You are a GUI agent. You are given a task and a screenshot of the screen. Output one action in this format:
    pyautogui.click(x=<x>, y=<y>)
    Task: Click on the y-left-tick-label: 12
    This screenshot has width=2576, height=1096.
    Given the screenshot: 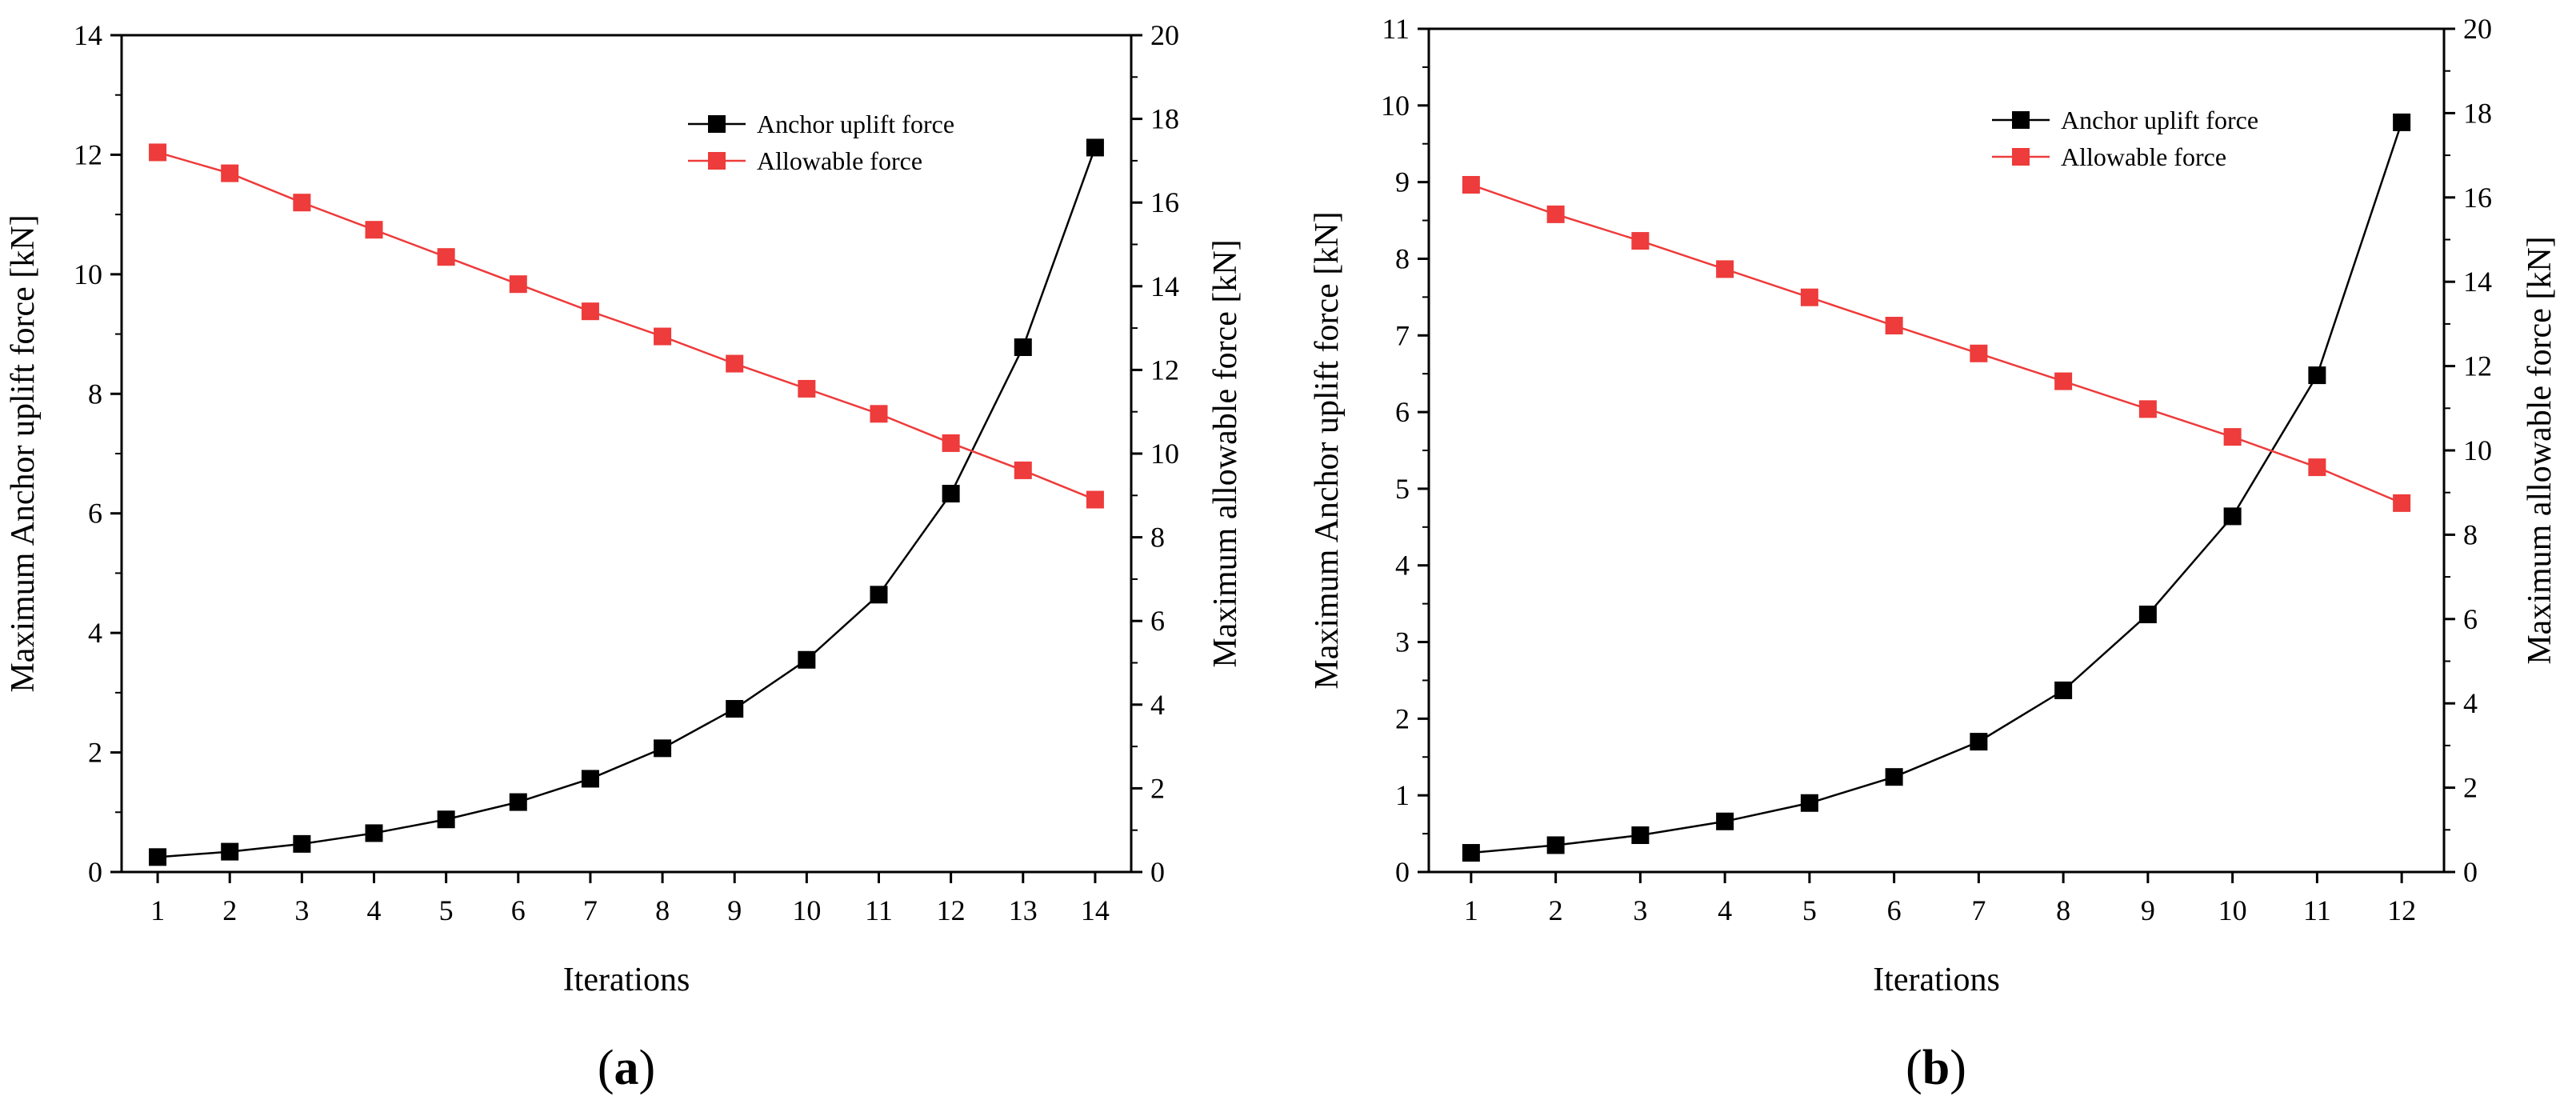 What is the action you would take?
    pyautogui.click(x=88, y=154)
    